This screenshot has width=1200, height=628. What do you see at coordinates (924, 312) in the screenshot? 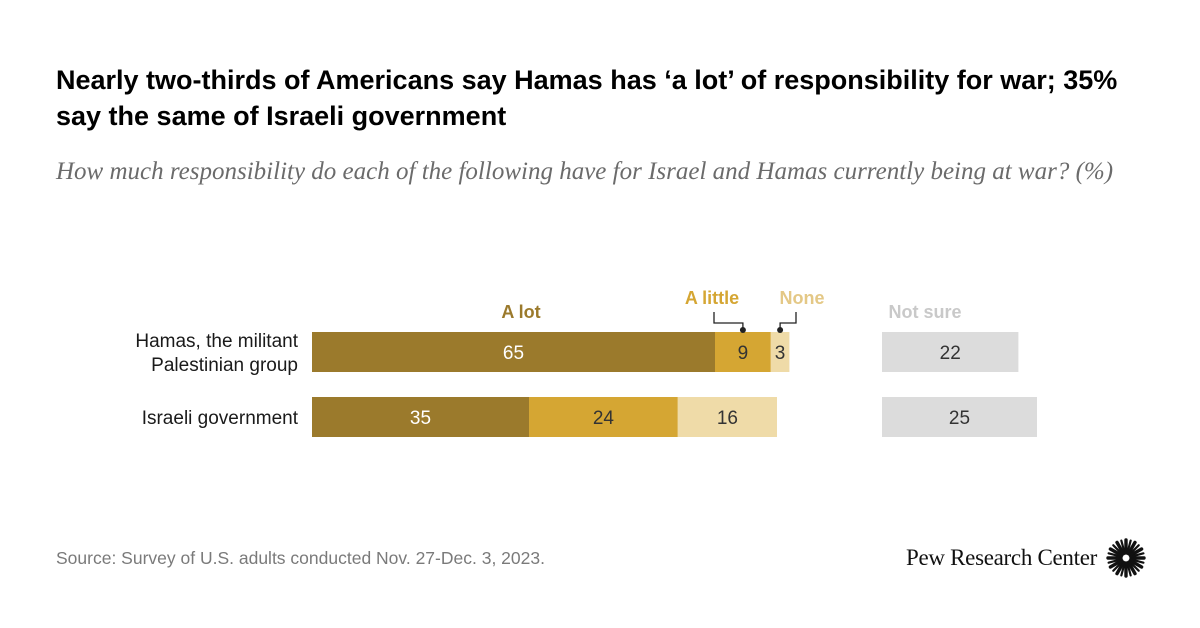
I see `legend-label: Not sure` at bounding box center [924, 312].